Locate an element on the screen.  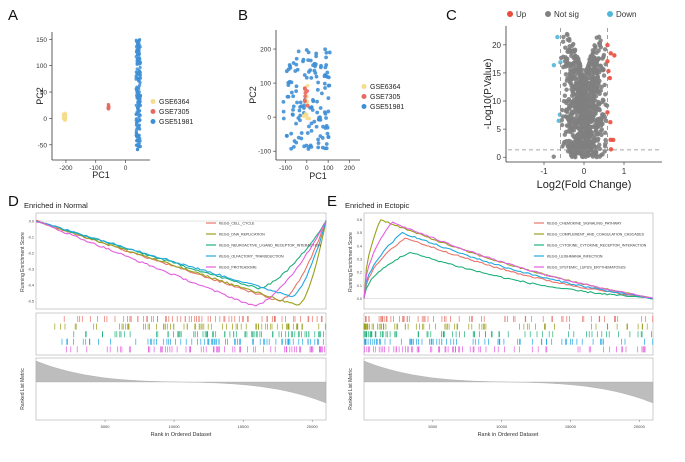
panel-b-legend-label: GSE6364 is located at coordinates (385, 87).